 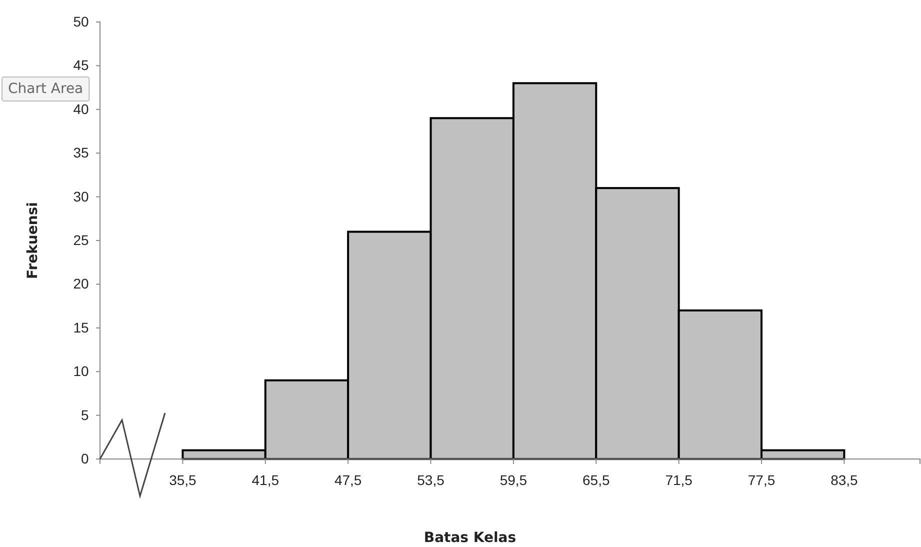 What do you see at coordinates (85, 414) in the screenshot?
I see `y-tick-label: 5` at bounding box center [85, 414].